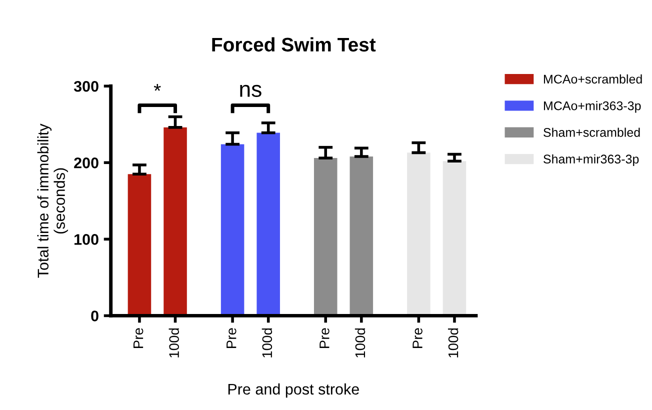 The height and width of the screenshot is (410, 652). Describe the element at coordinates (86, 86) in the screenshot. I see `y-tick-label: 300` at that location.